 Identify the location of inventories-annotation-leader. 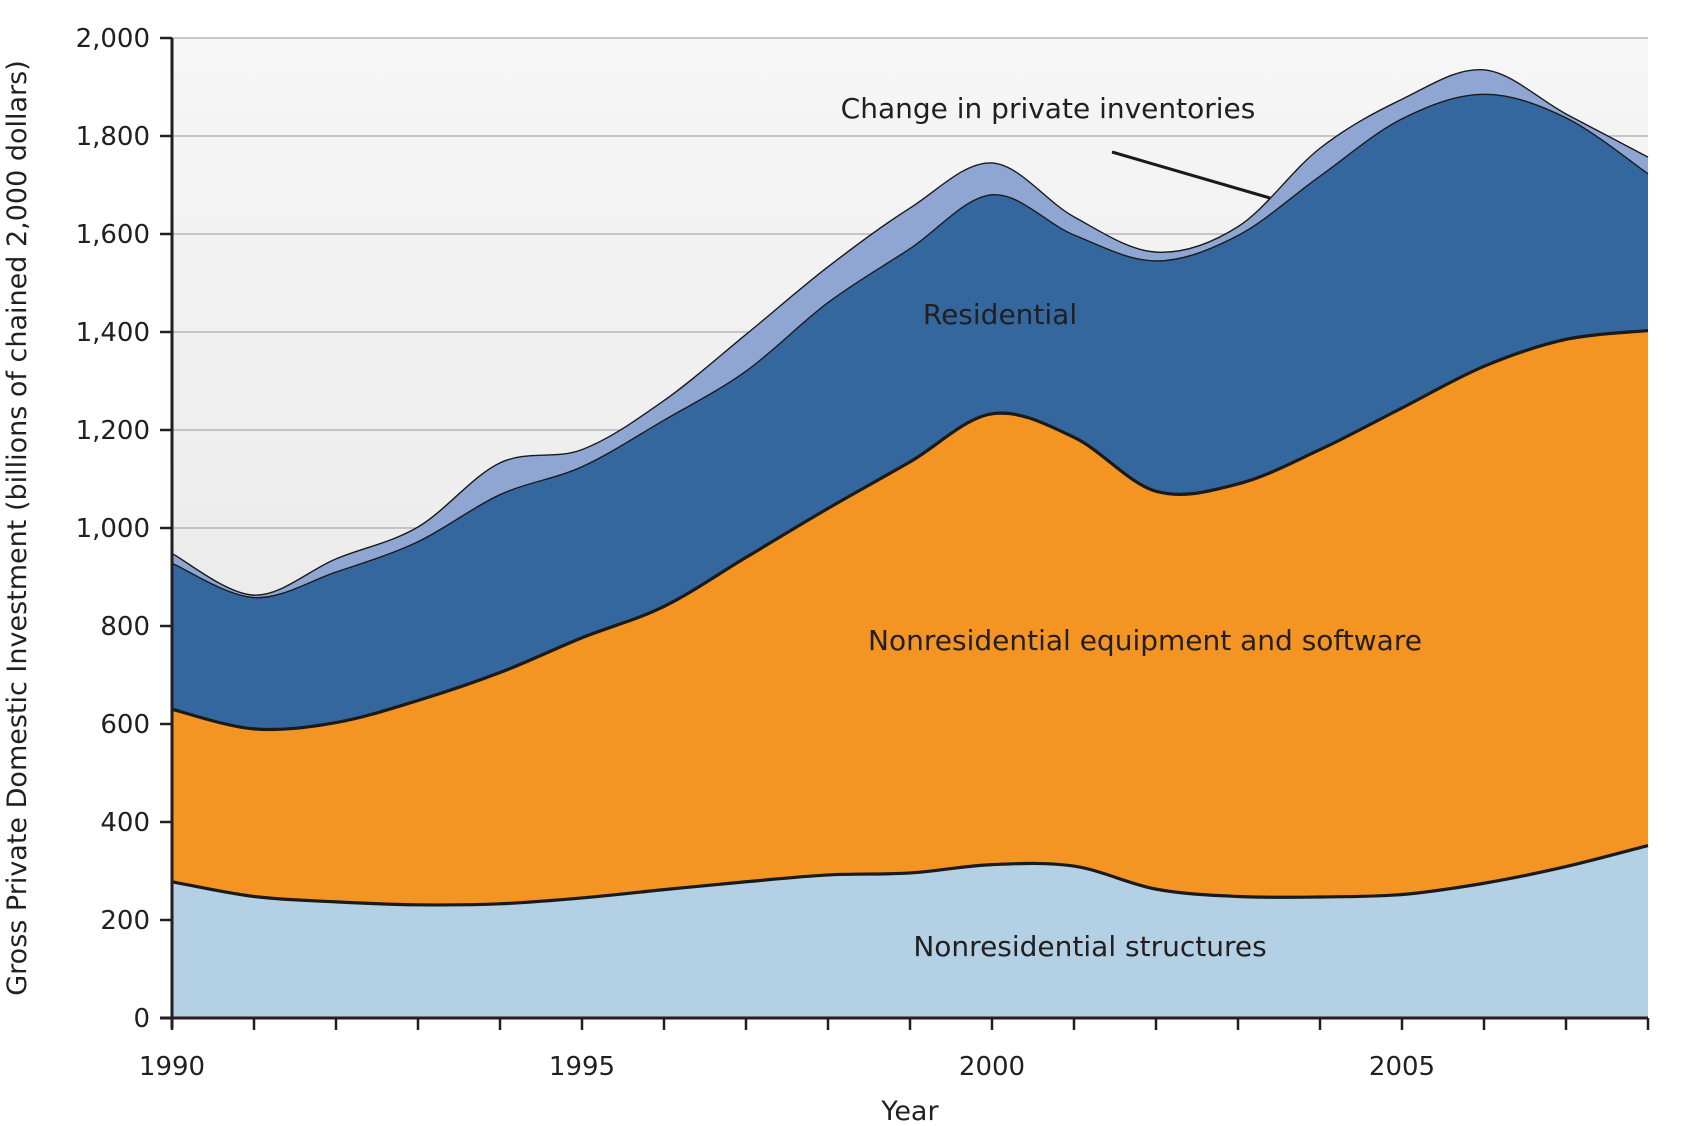
(1191, 175).